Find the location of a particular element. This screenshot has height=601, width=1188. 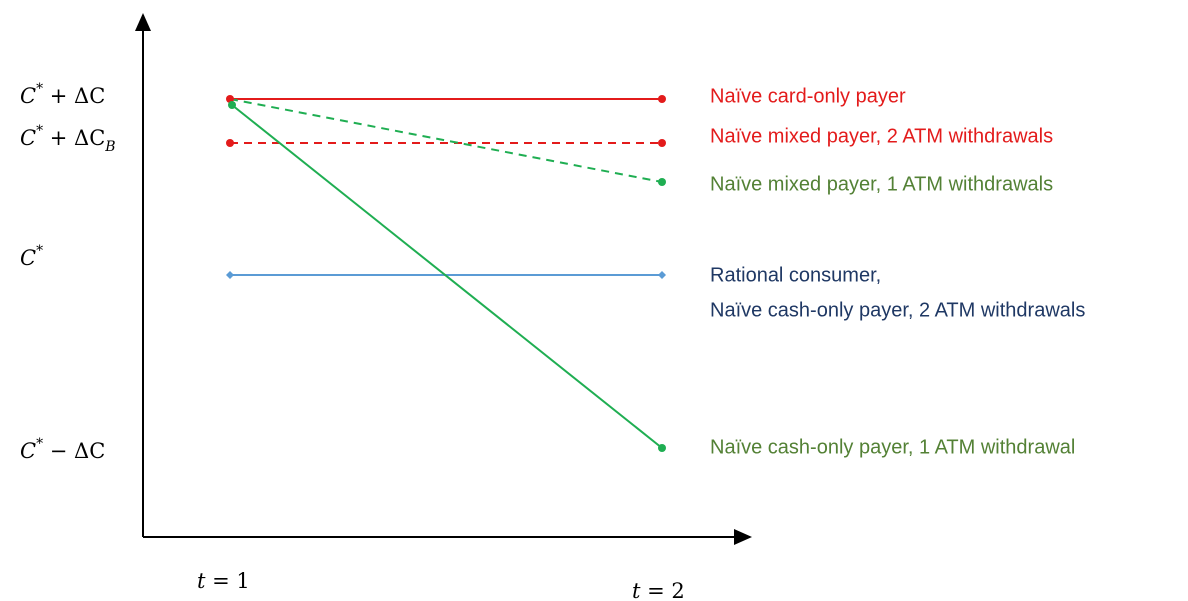

x-axis-label: t = 1 is located at coordinates (223, 581).